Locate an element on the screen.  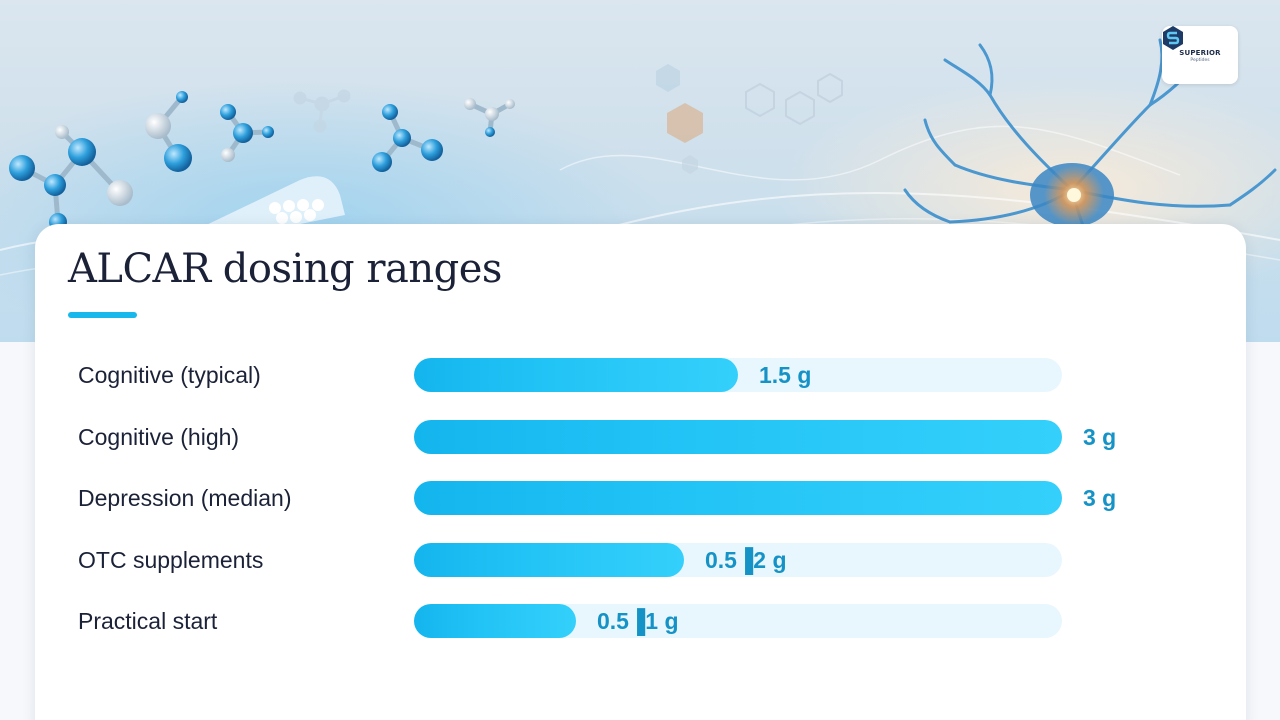
bar-value-label: 0.5▐2 g is located at coordinates (746, 560).